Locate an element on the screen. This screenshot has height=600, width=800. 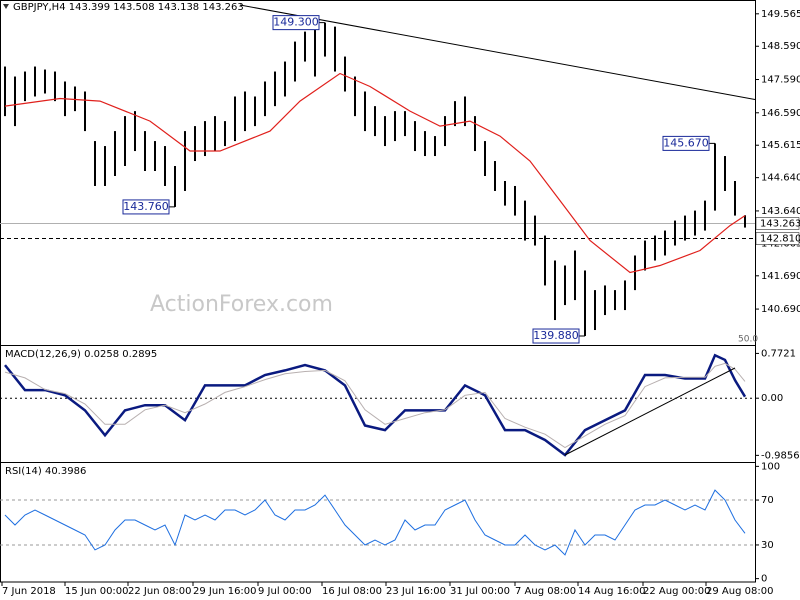
x-tick-label: 23 Jul 16:00 is located at coordinates (416, 591).